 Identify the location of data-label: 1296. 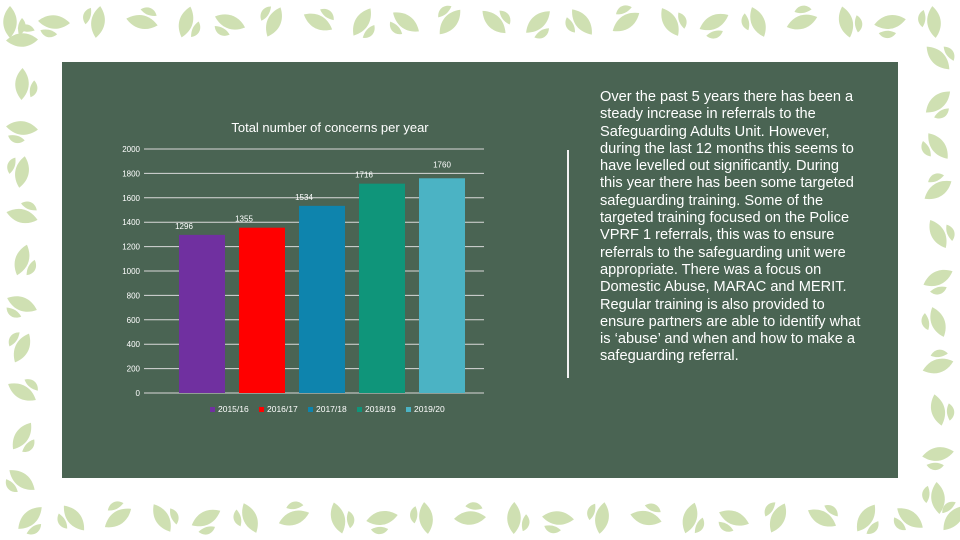
(184, 226).